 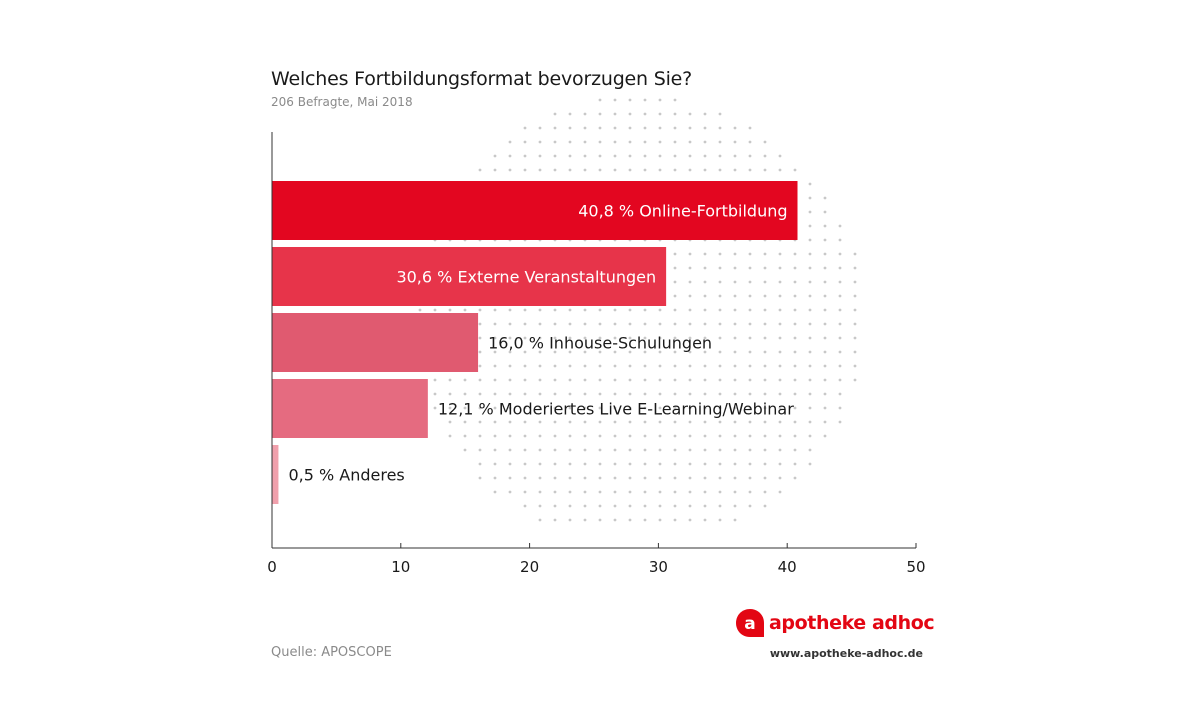 What do you see at coordinates (526, 277) in the screenshot?
I see `bar-label: 30,6 % Externe Veranstaltungen` at bounding box center [526, 277].